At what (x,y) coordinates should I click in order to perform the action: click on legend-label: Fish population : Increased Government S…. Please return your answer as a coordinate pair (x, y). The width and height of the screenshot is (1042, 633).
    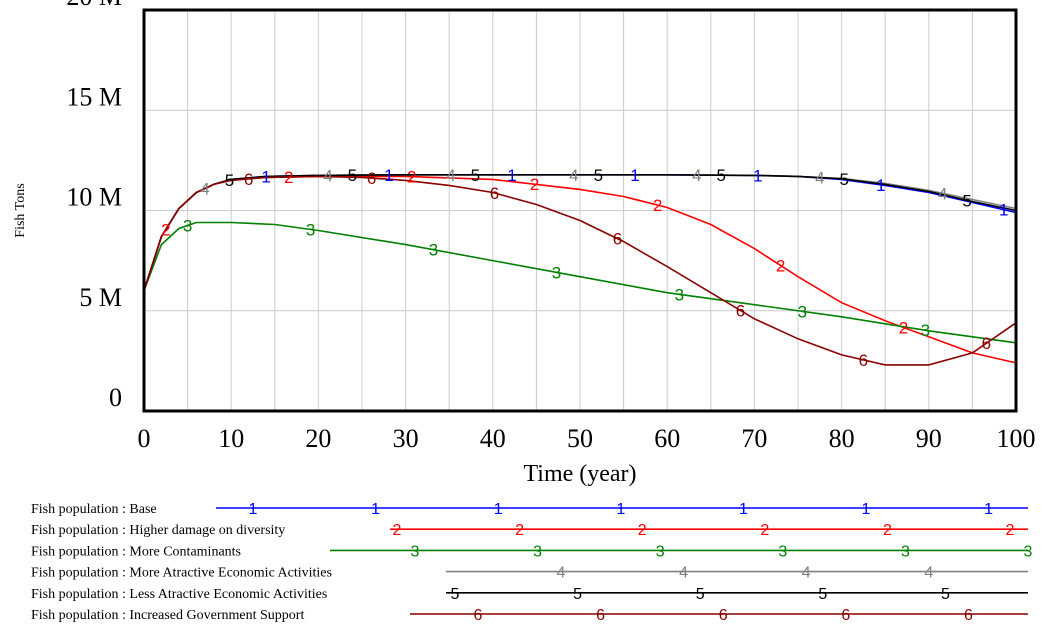
    Looking at the image, I should click on (167, 615).